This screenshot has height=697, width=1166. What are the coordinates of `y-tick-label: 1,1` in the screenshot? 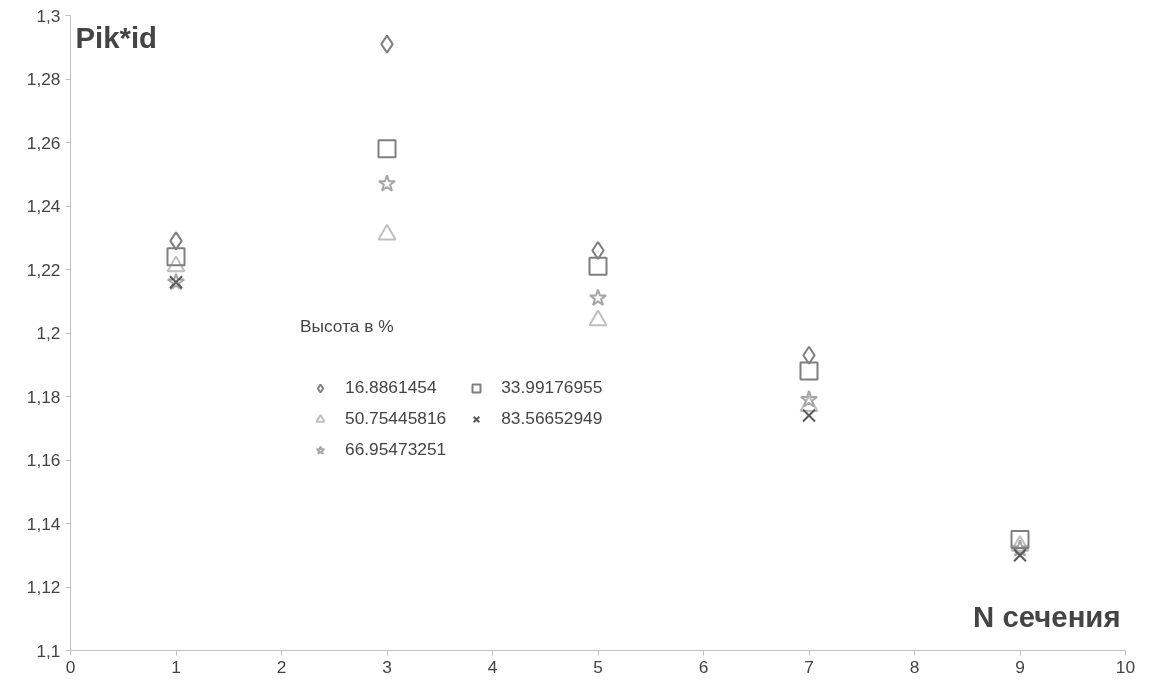 It's located at (48, 650).